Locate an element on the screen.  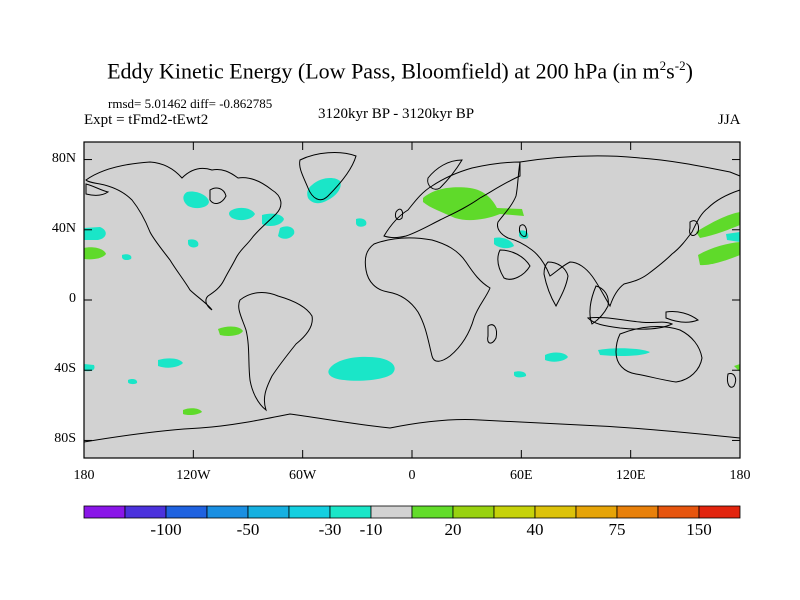
coast-caspian is located at coordinates (523, 230).